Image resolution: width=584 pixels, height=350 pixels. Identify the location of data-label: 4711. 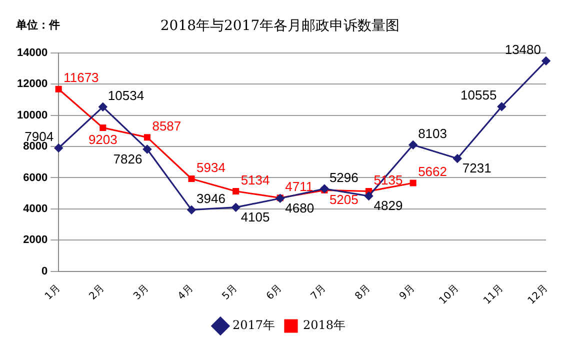
(299, 186).